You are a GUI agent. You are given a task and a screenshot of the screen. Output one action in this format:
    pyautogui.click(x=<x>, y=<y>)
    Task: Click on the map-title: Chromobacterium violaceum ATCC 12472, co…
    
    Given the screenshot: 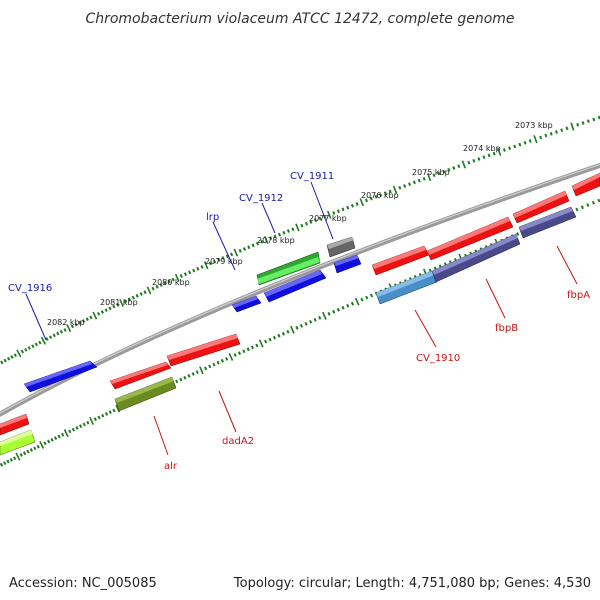 What is the action you would take?
    pyautogui.click(x=299, y=19)
    